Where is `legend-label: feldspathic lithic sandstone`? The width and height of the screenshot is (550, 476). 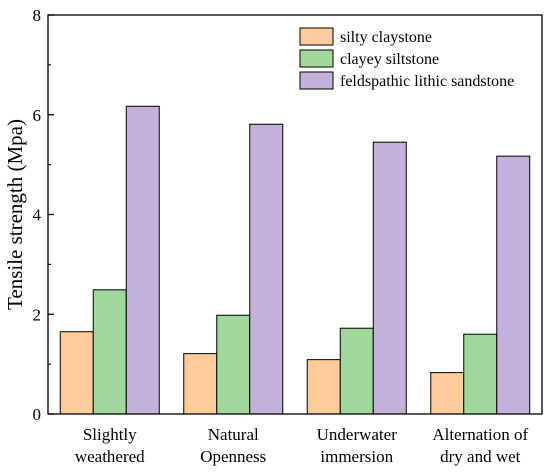
legend-label: feldspathic lithic sandstone is located at coordinates (427, 81).